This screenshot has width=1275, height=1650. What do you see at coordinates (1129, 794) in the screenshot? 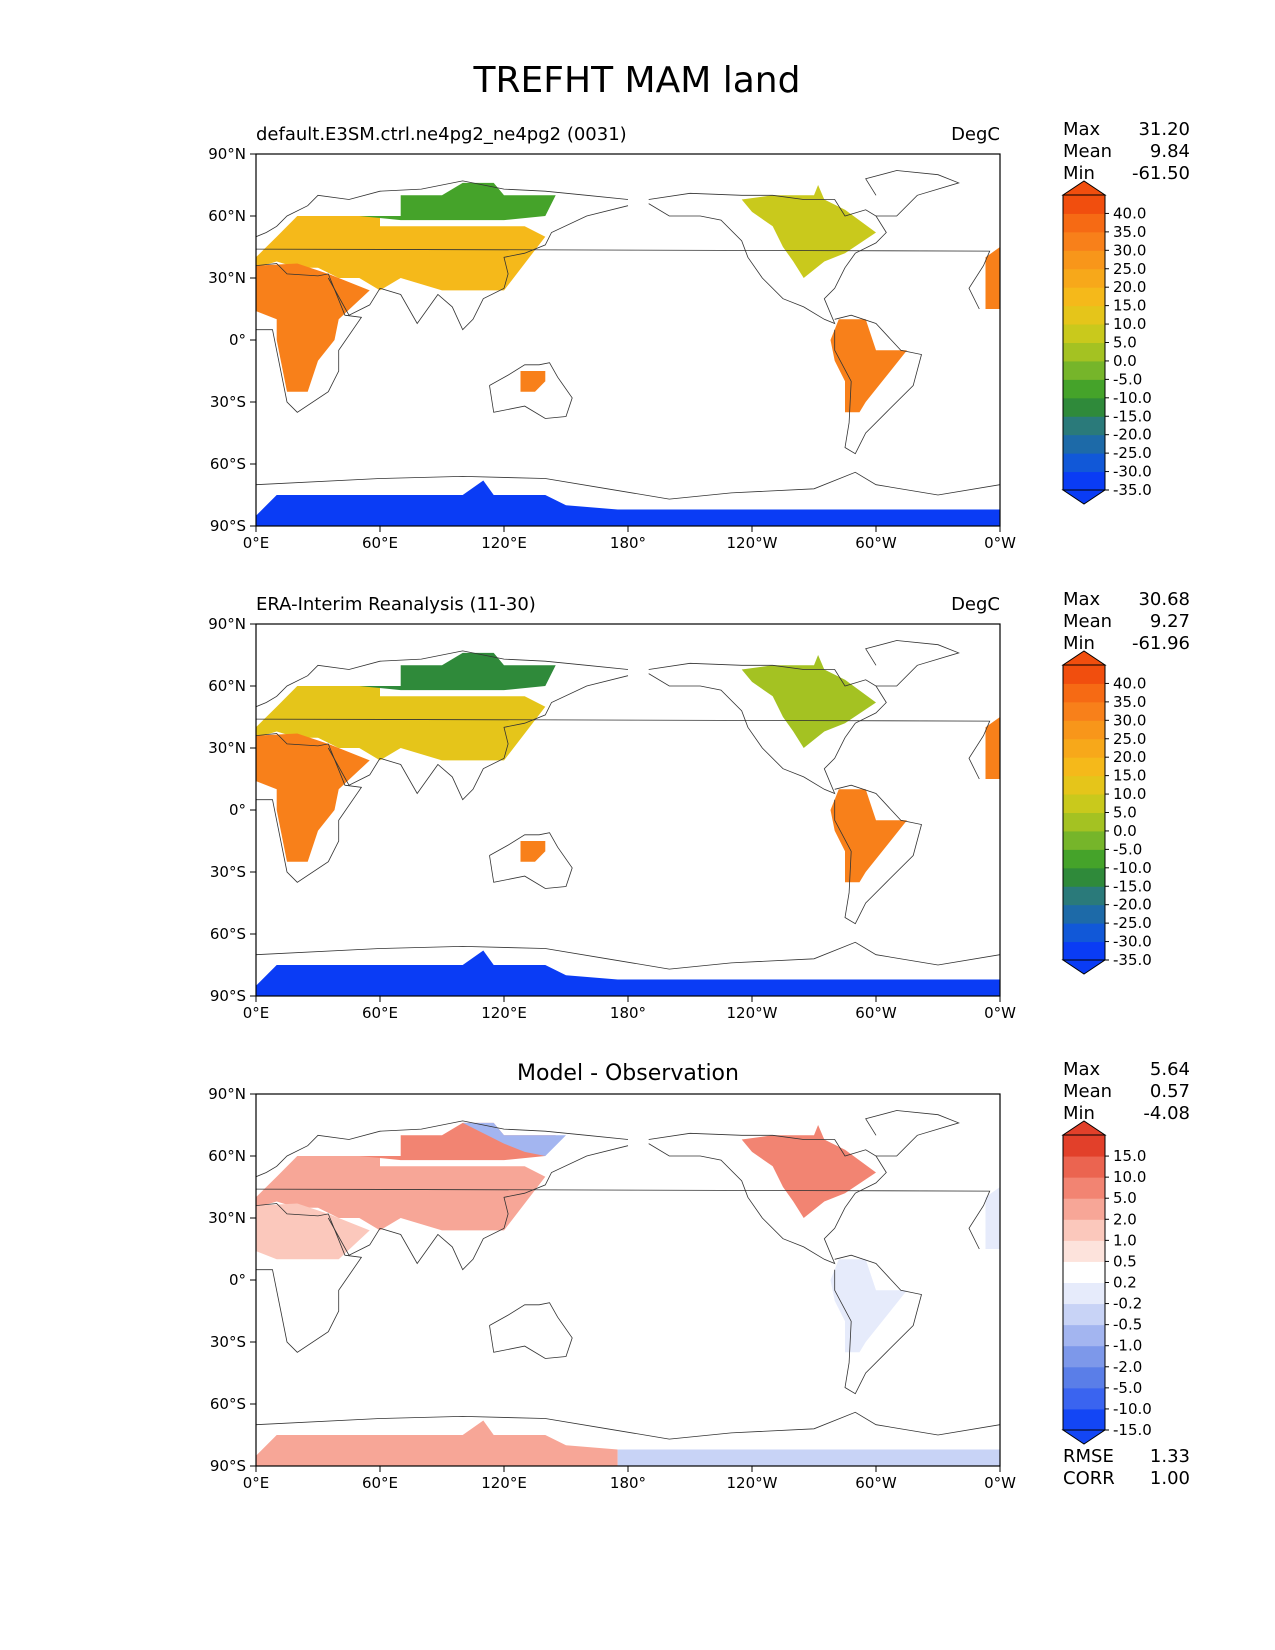
I see `colorbar-tick-label: 10.0` at bounding box center [1129, 794].